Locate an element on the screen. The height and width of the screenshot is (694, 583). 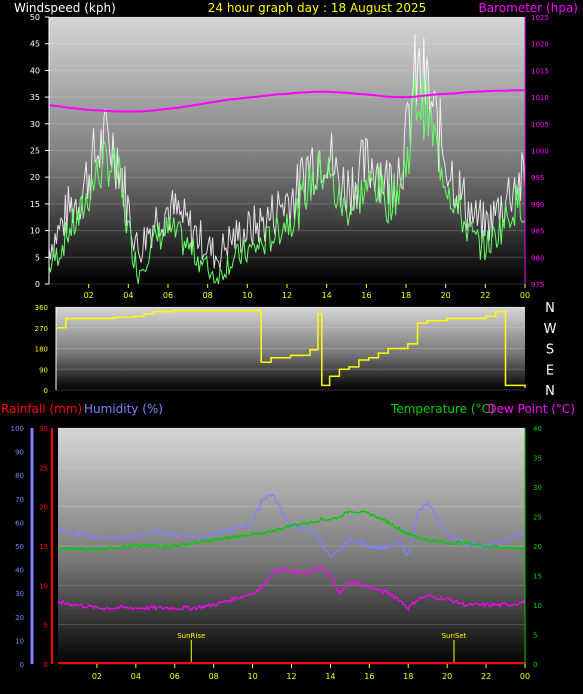
temperature-tick-label: 20 is located at coordinates (537, 547).